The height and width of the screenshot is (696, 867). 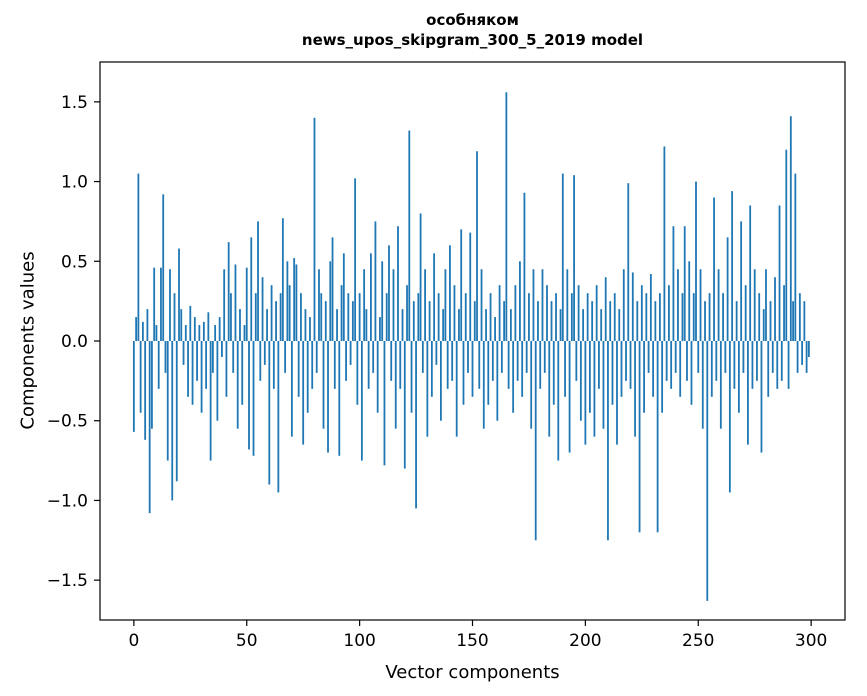 What do you see at coordinates (811, 641) in the screenshot?
I see `x-tick-label: 300` at bounding box center [811, 641].